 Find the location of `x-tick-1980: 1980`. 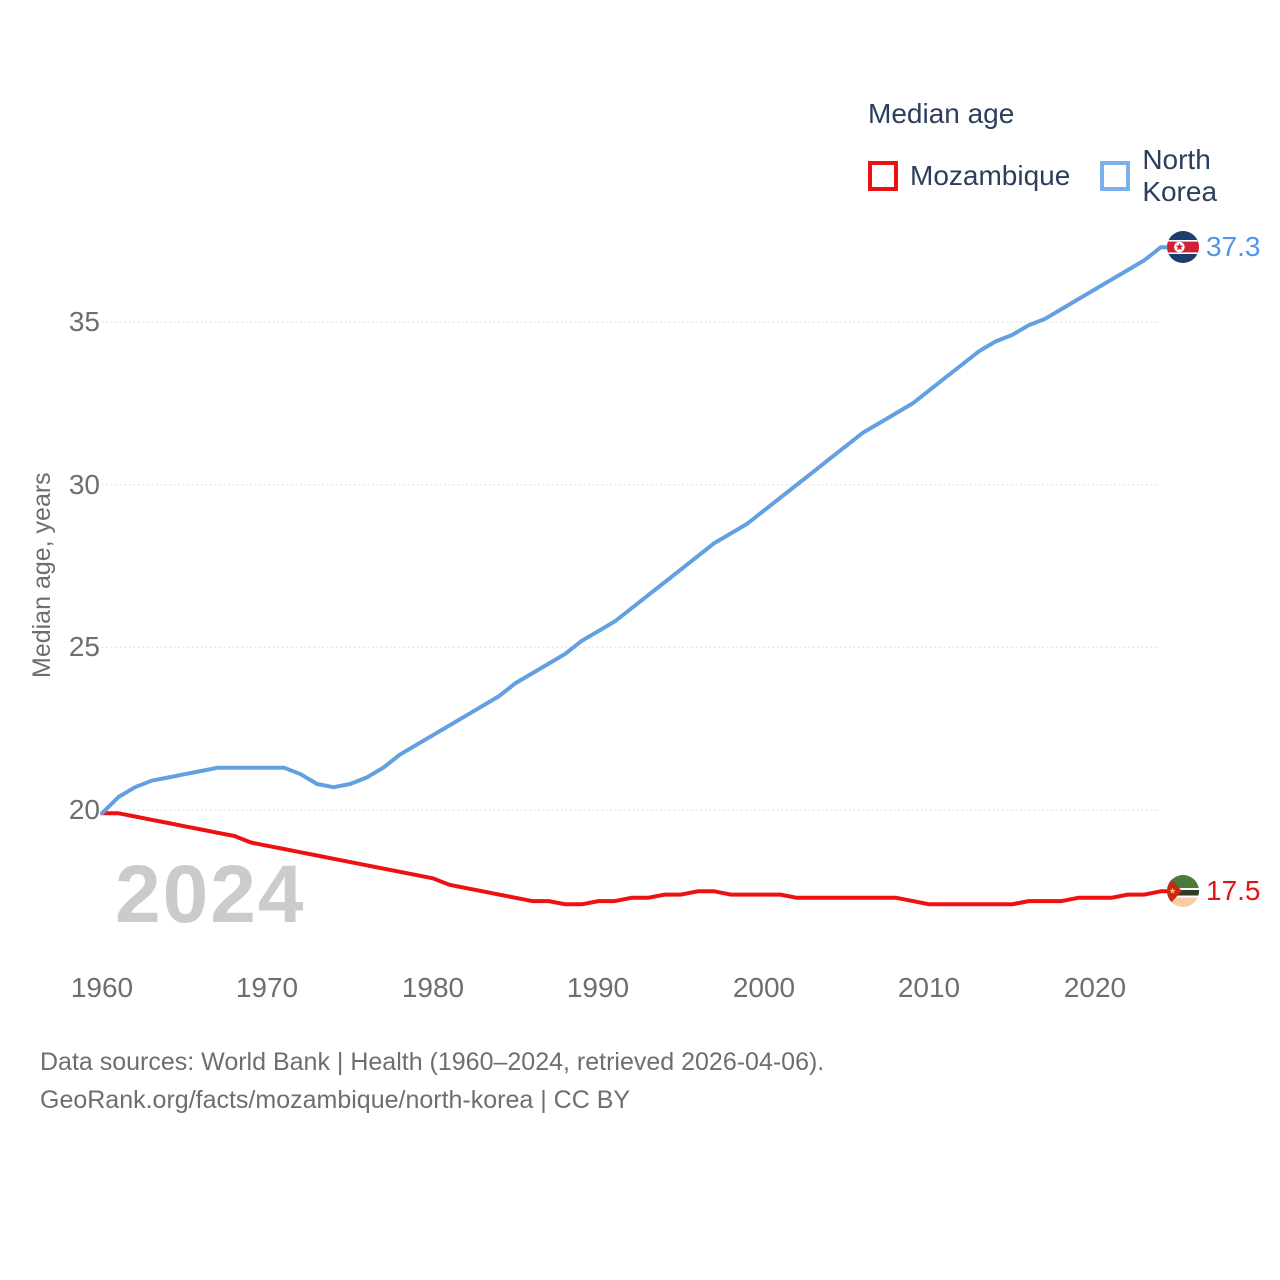

x-tick-1980: 1980 is located at coordinates (433, 987).